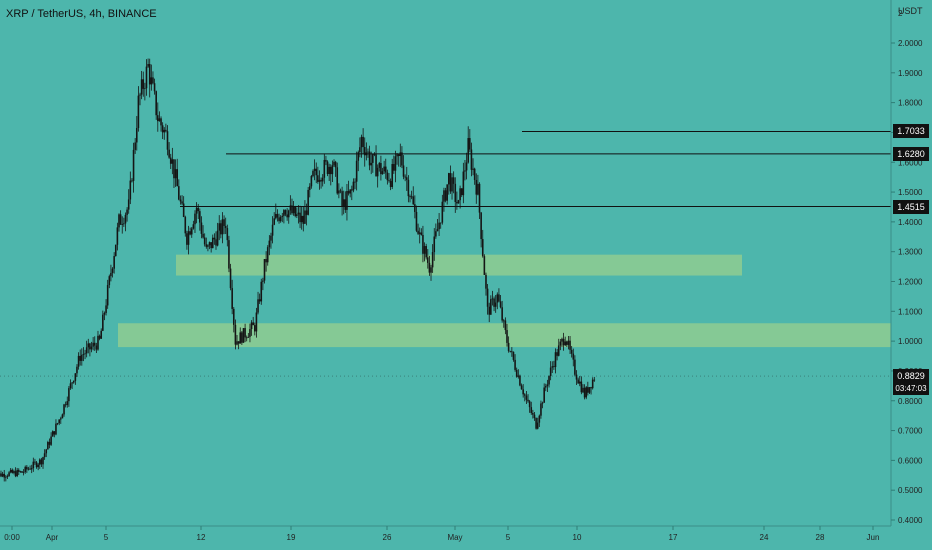 This screenshot has height=550, width=932. Describe the element at coordinates (910, 43) in the screenshot. I see `price-tick-label: 2.0000` at that location.